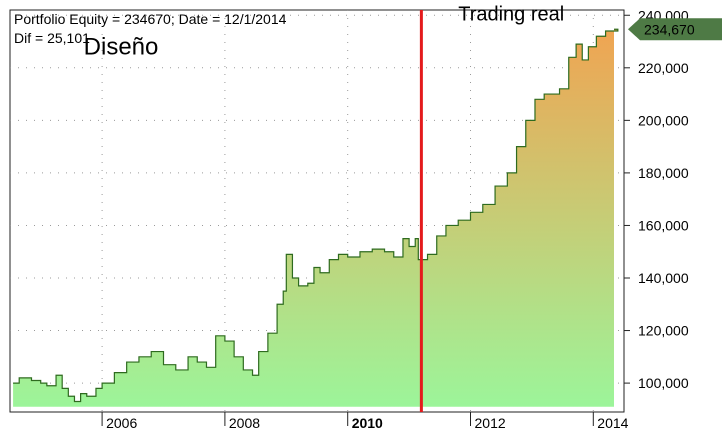 The width and height of the screenshot is (722, 445). I want to click on current-value-marker: 234,670, so click(675, 29).